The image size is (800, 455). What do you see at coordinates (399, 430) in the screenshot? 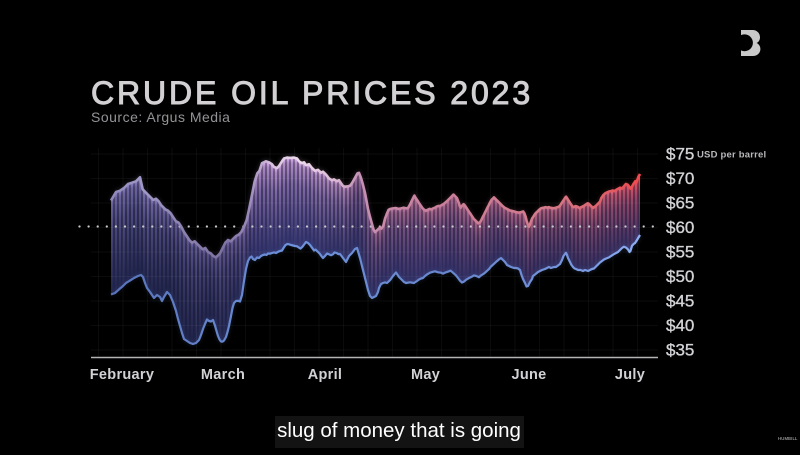
I see `svg-text: slug of money that is going` at bounding box center [399, 430].